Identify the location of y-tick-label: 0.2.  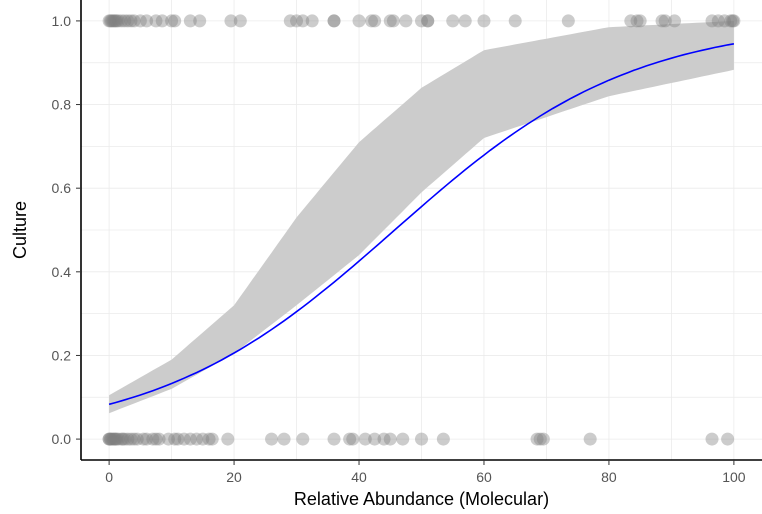
(62, 355).